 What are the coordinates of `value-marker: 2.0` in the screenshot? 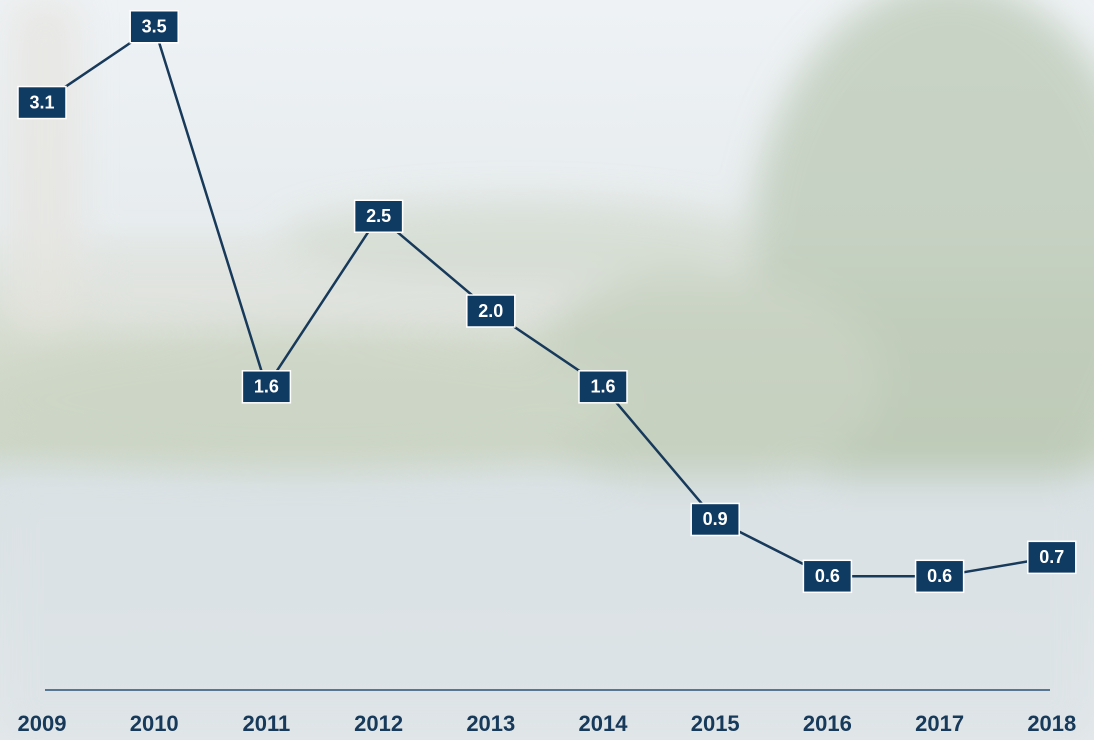 It's located at (491, 311).